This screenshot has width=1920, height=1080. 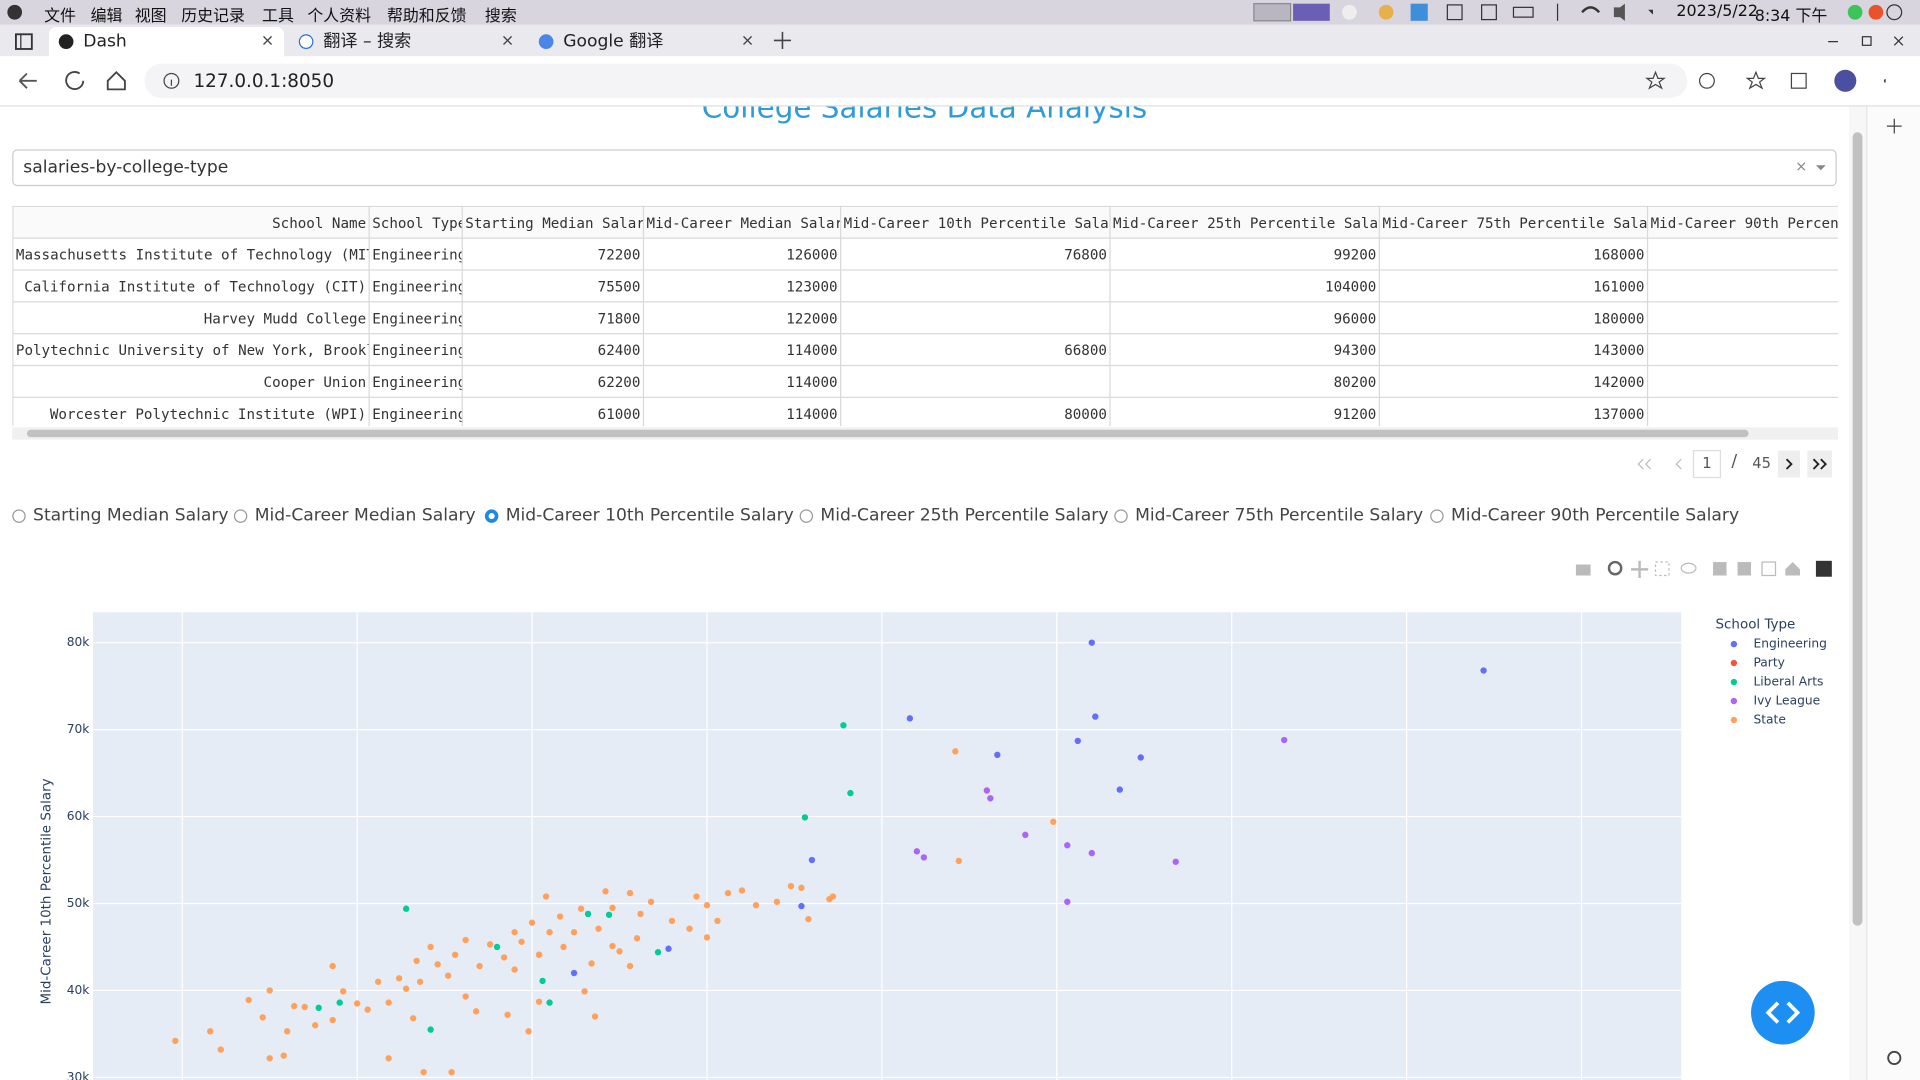 I want to click on table-cell: 76800, so click(x=975, y=254).